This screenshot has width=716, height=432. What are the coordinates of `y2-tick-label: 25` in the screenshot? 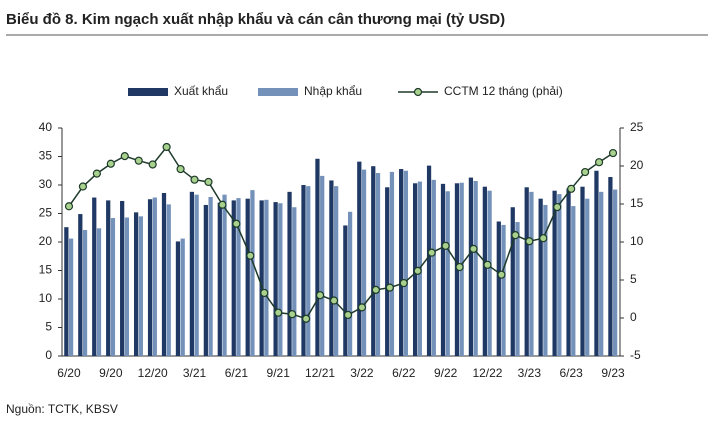 It's located at (637, 127).